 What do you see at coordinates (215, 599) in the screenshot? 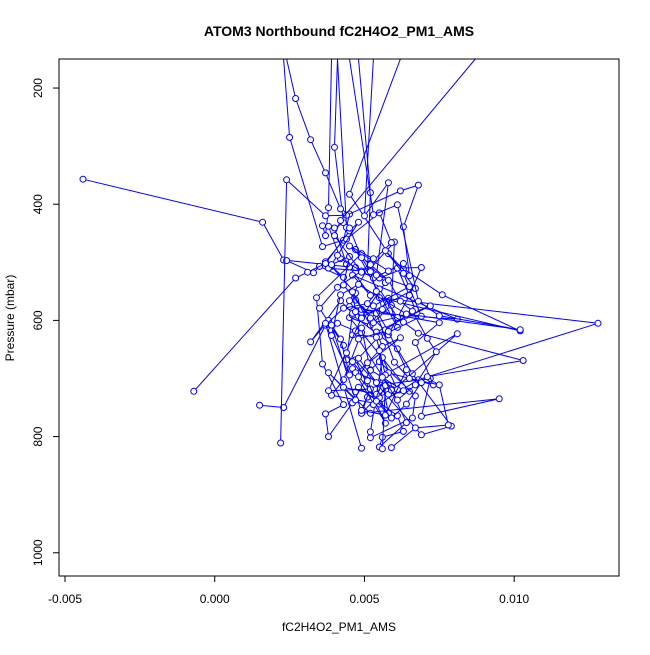
I see `x-tick-label: 0.000` at bounding box center [215, 599].